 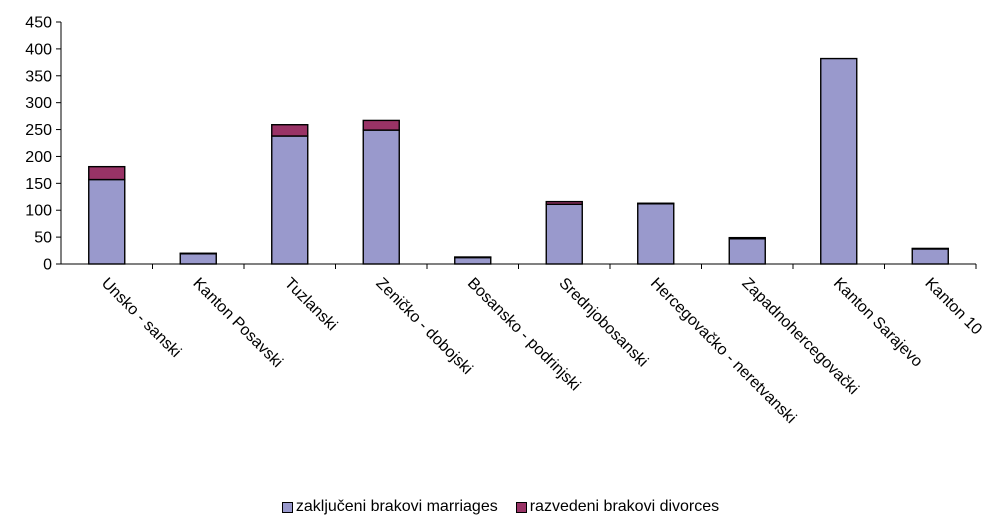 I want to click on x-category-label: Kanton Posavski, so click(x=237, y=323).